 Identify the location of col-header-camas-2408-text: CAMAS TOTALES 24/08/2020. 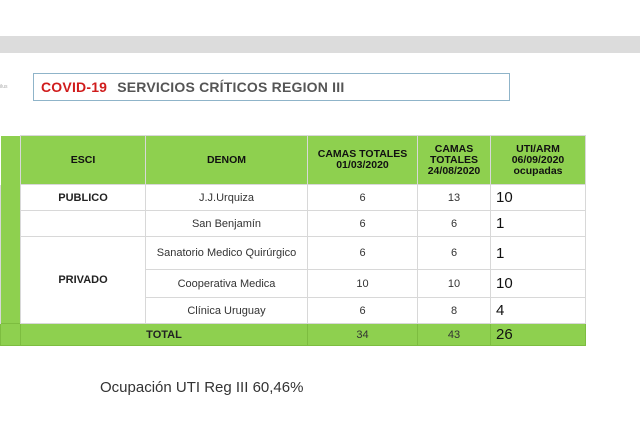
(454, 159).